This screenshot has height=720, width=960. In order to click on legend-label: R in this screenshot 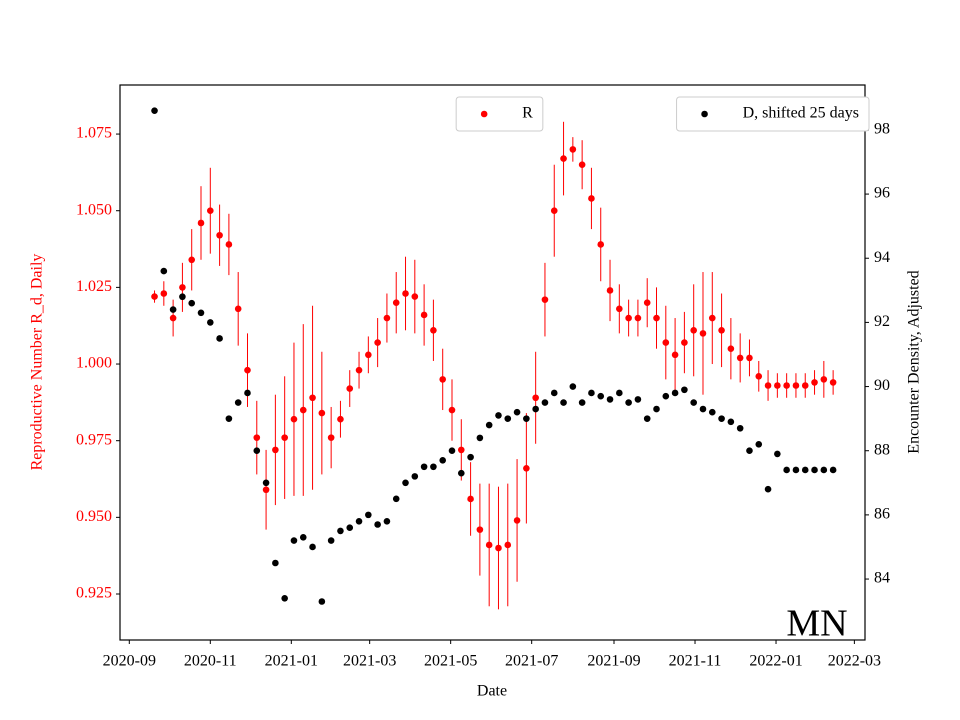, I will do `click(527, 113)`.